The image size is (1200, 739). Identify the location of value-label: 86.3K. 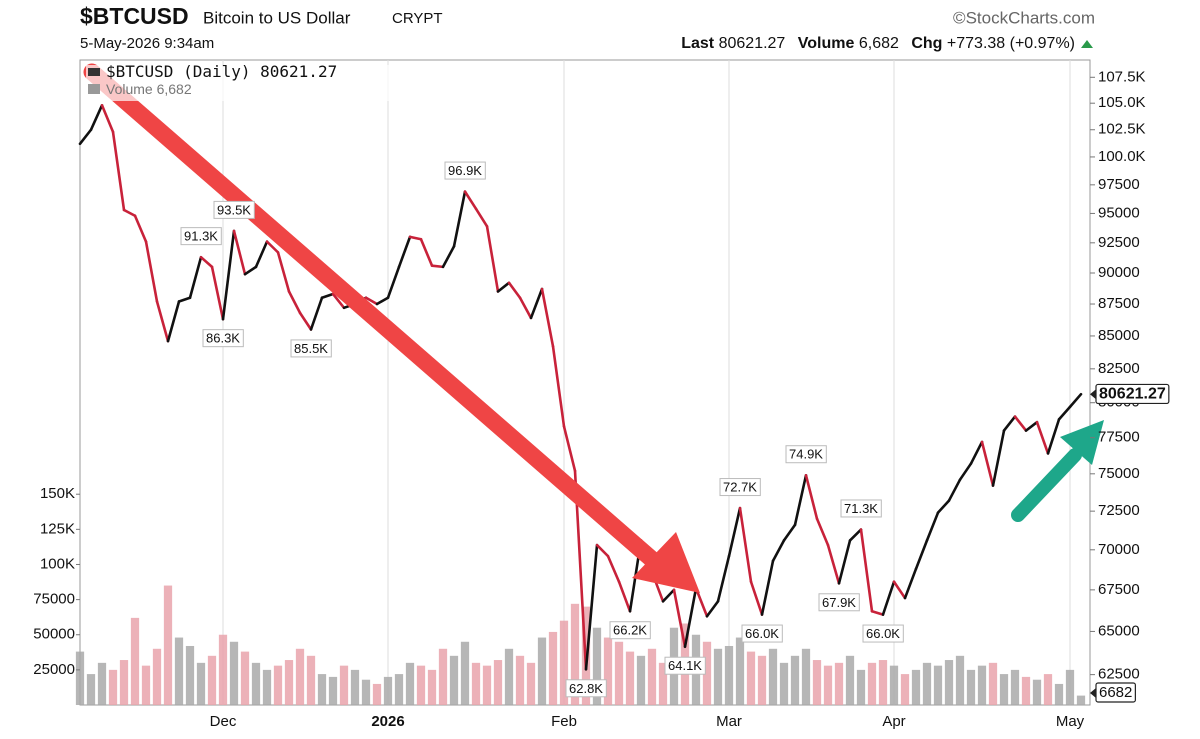
(223, 338).